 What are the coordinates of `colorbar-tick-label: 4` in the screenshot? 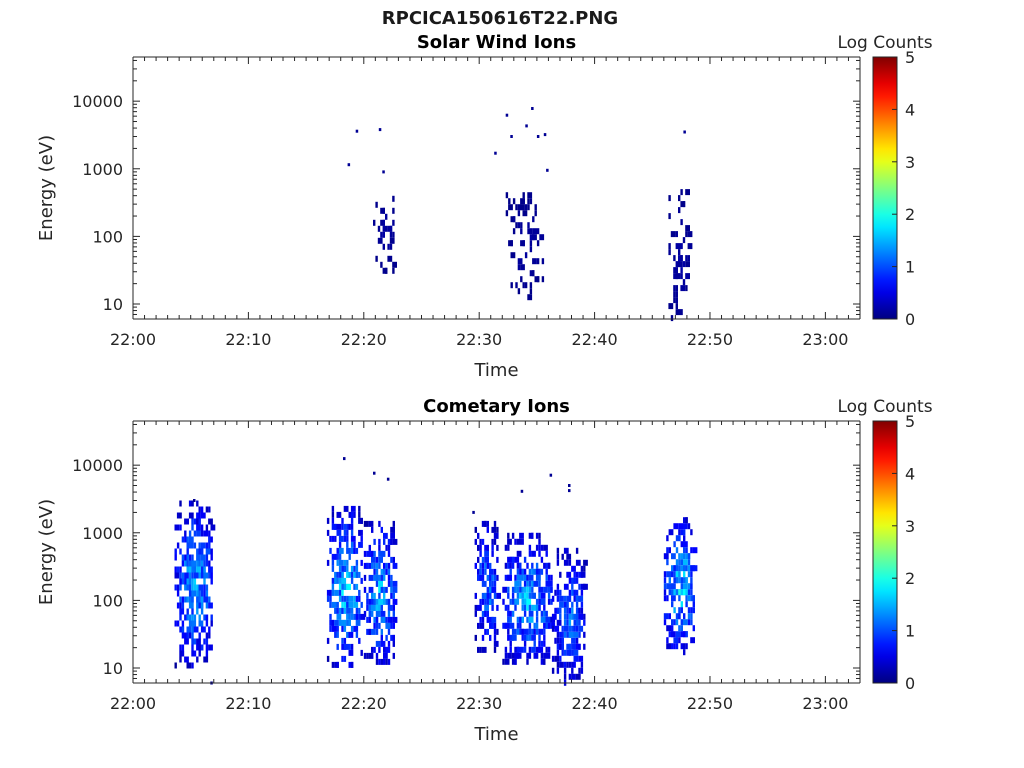 It's located at (910, 109).